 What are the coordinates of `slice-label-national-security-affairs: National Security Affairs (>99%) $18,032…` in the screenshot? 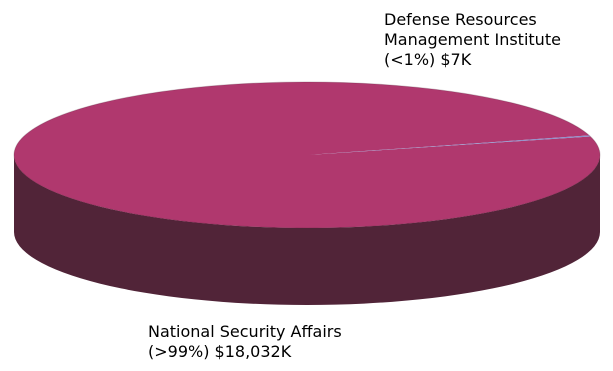 It's located at (245, 342).